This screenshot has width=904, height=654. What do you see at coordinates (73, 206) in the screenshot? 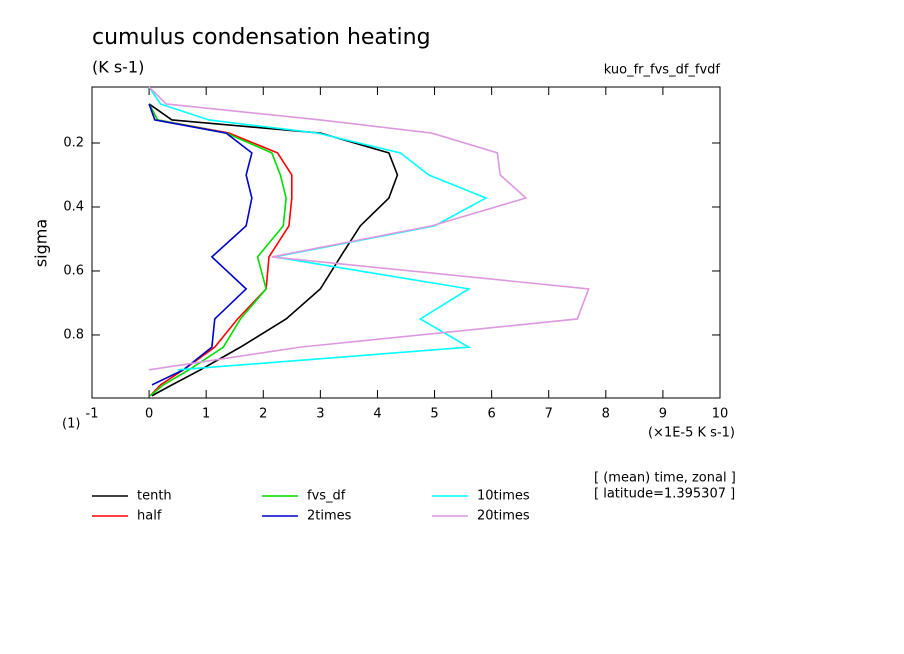
I see `y-tick-label: 0.4` at bounding box center [73, 206].